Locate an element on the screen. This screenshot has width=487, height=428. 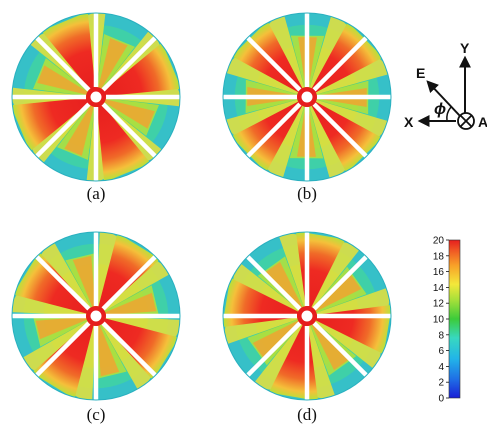
colorbar-tick-label: 8 is located at coordinates (441, 335).